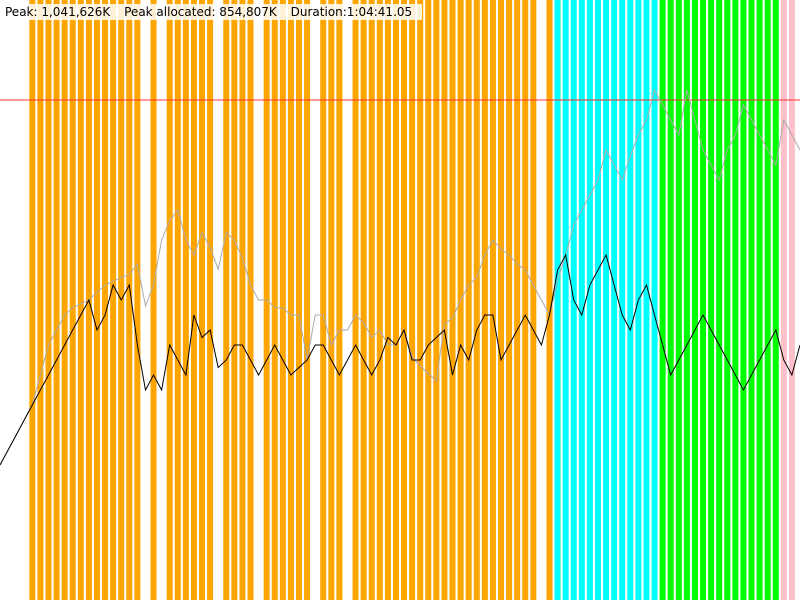 This screenshot has height=600, width=800. Describe the element at coordinates (351, 12) in the screenshot. I see `duration-label: Duration:1:04:41.05` at that location.